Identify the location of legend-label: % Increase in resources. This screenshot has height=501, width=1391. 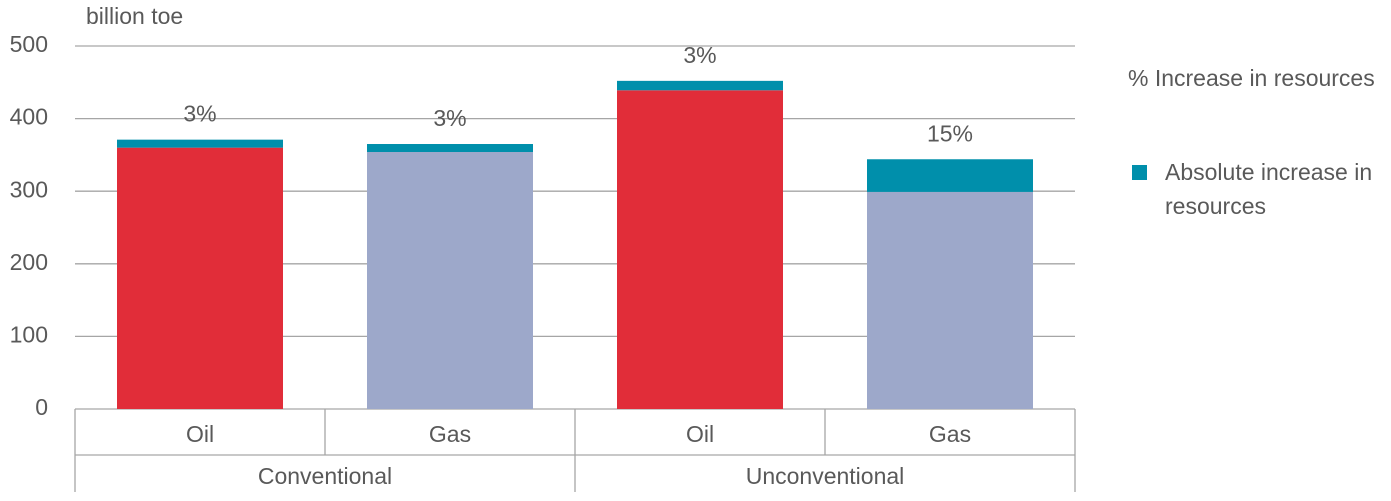
(1251, 78).